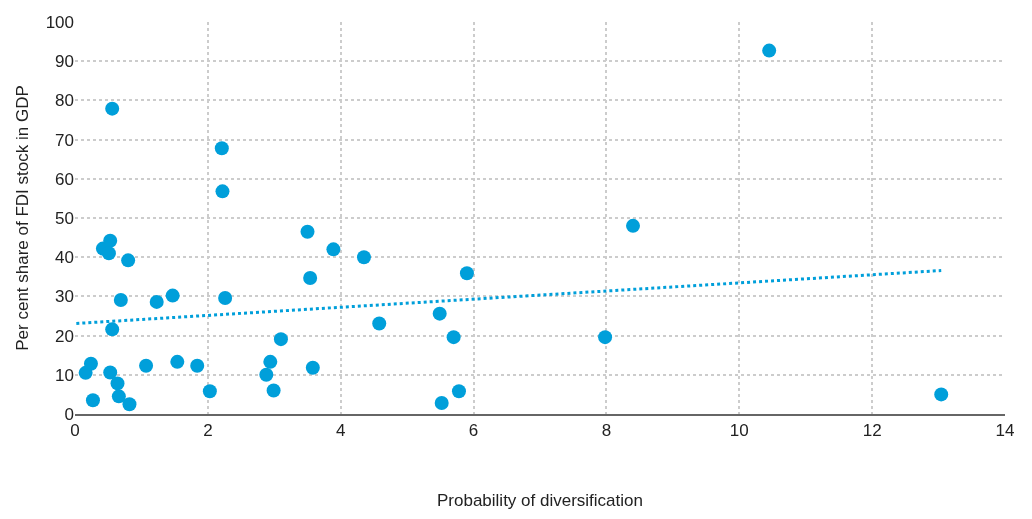 The width and height of the screenshot is (1032, 519). I want to click on y-tick-label: 50, so click(64, 218).